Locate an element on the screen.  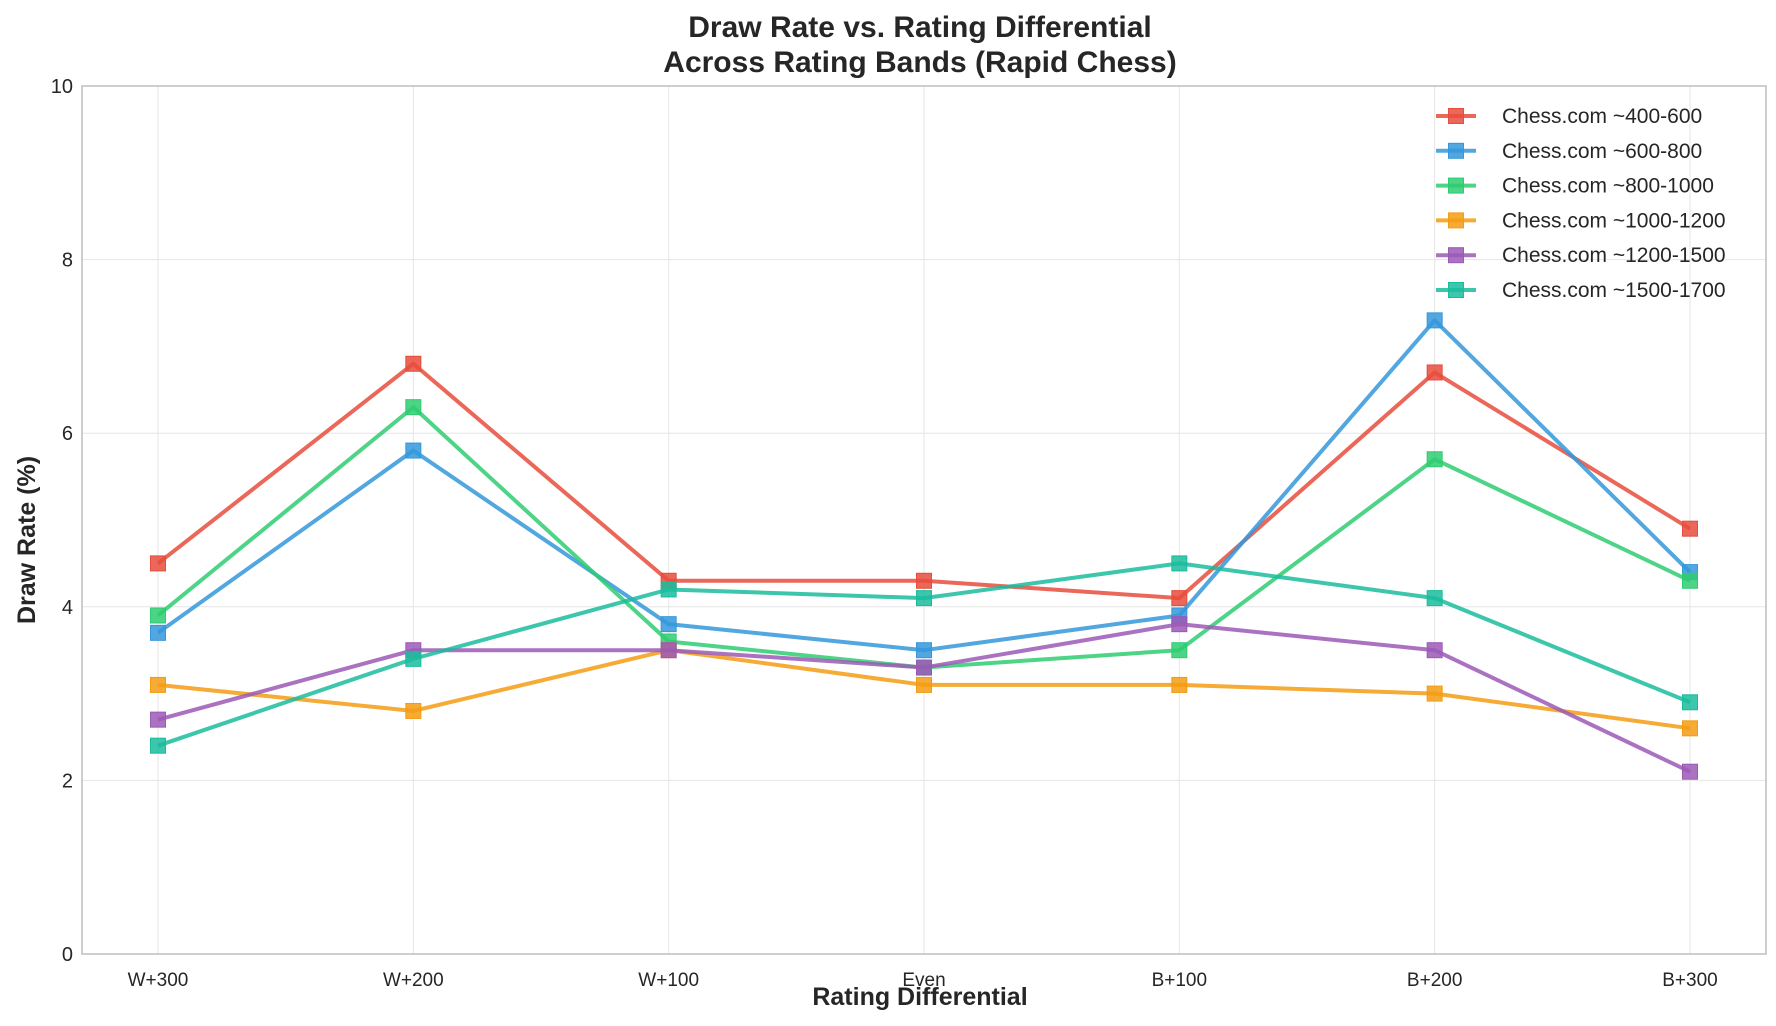
x-tick-label: Even is located at coordinates (923, 980).